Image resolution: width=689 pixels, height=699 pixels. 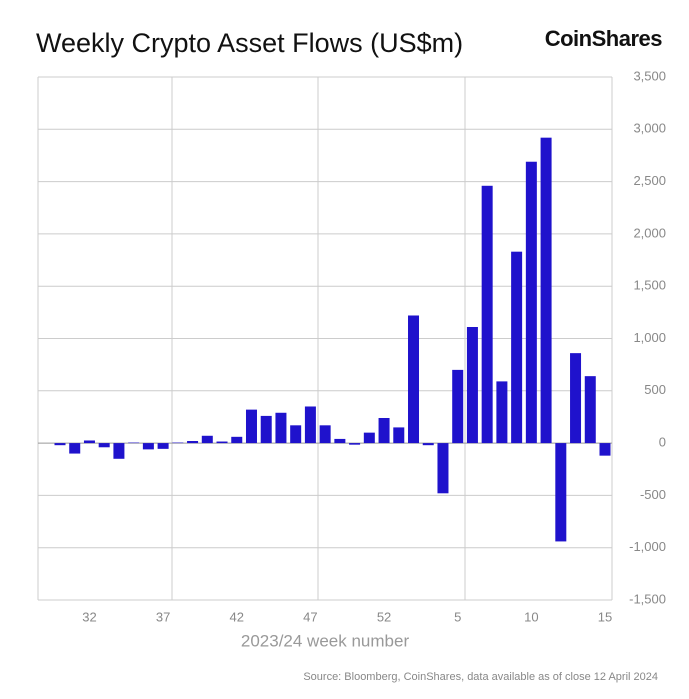 What do you see at coordinates (605, 616) in the screenshot?
I see `x-tick-label: 15` at bounding box center [605, 616].